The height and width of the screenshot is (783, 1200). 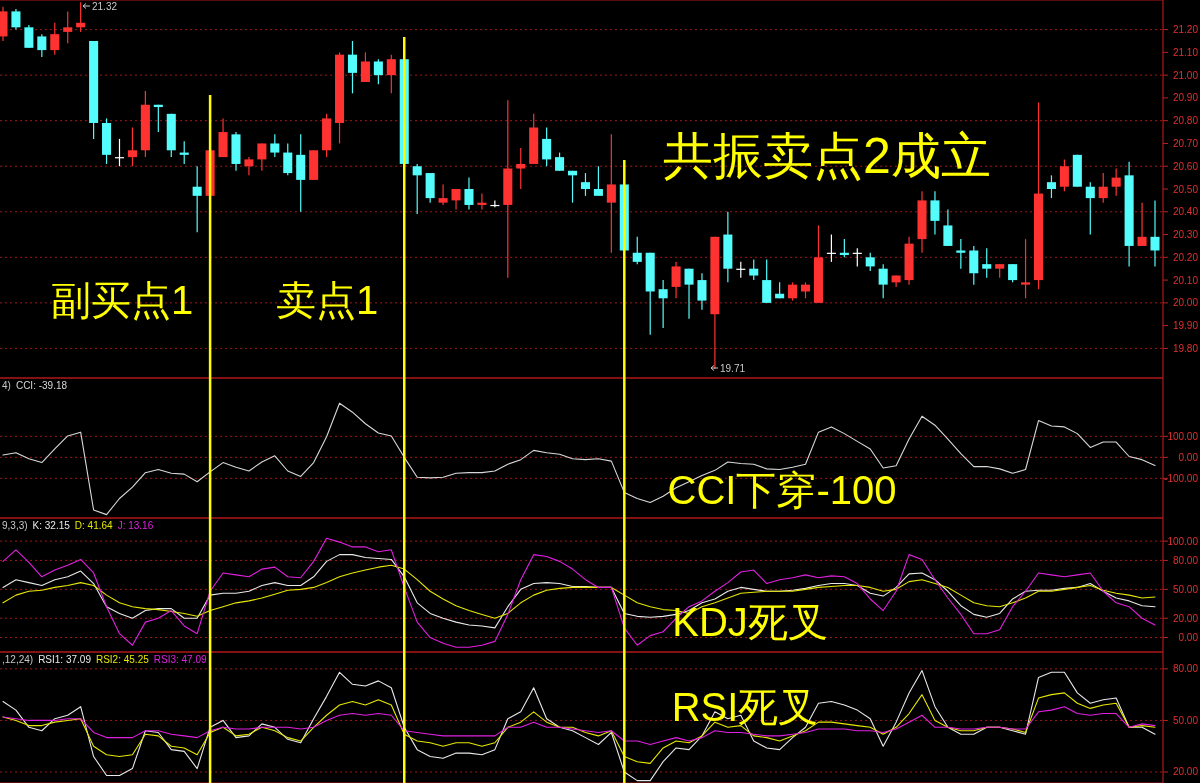 What do you see at coordinates (105, 6) in the screenshot?
I see `annotation: 21.32` at bounding box center [105, 6].